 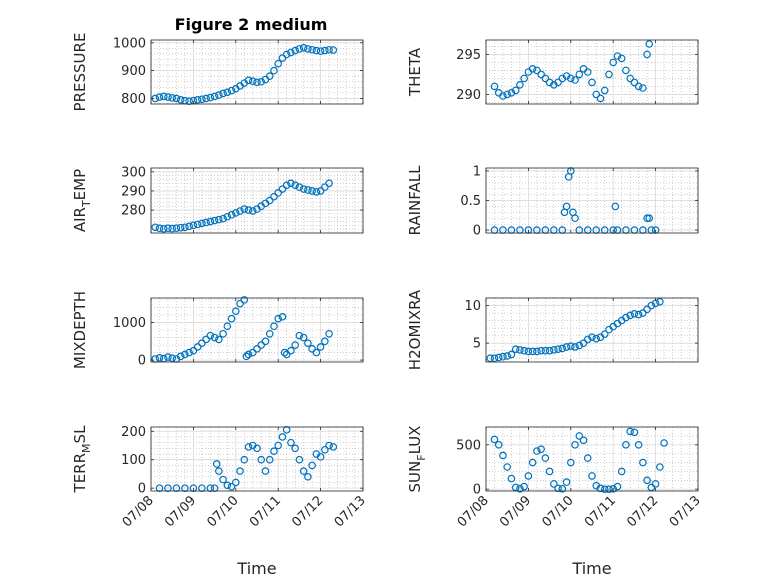 What do you see at coordinates (415, 329) in the screenshot?
I see `y-axis-label: H2OMIXRA` at bounding box center [415, 329].